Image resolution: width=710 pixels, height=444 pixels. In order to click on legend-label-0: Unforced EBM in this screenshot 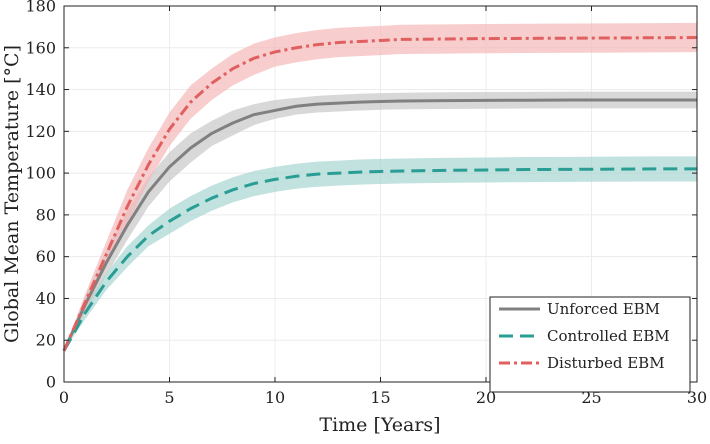, I will do `click(603, 309)`.